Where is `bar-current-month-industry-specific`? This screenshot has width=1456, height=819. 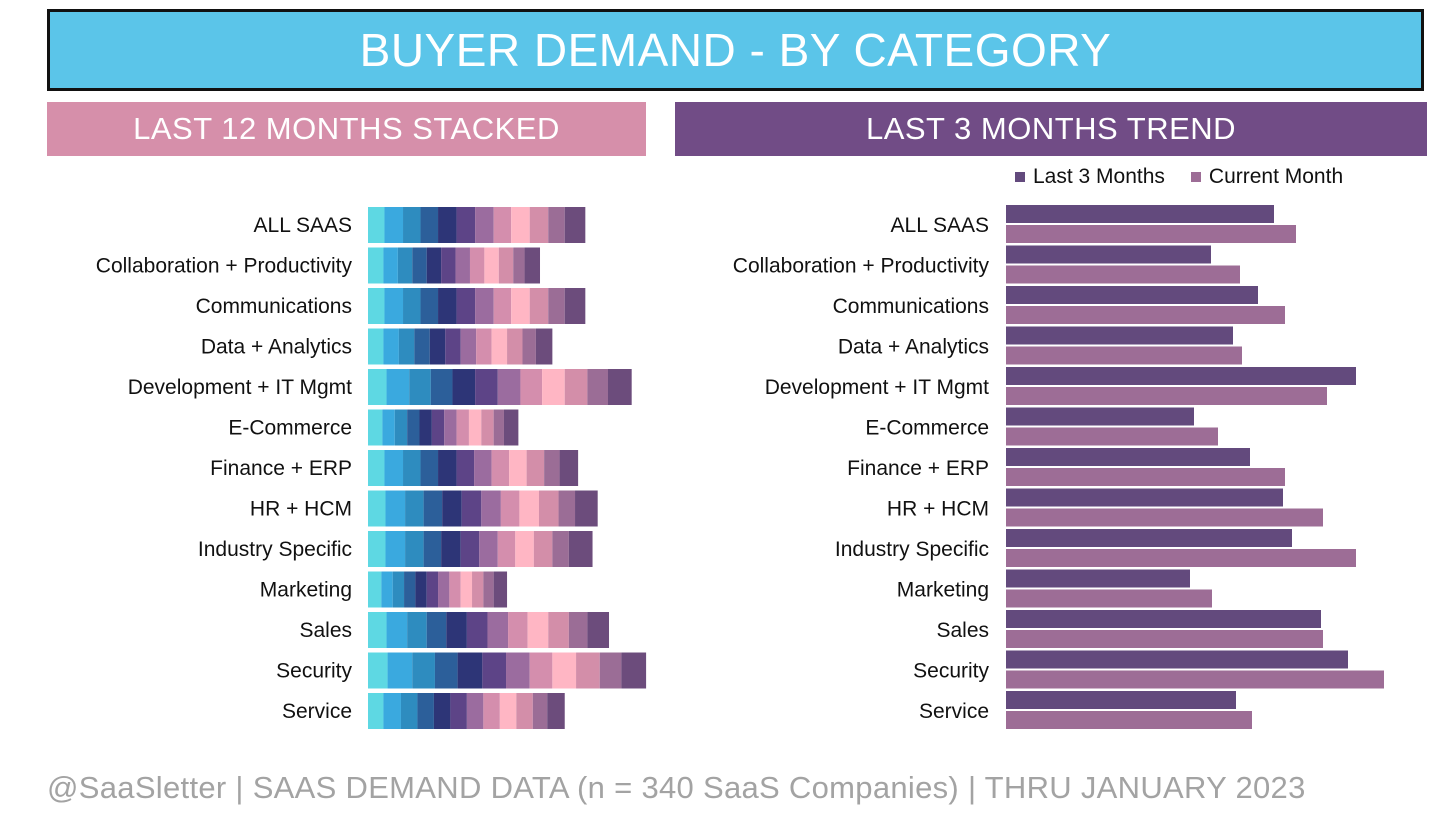 bar-current-month-industry-specific is located at coordinates (1181, 558).